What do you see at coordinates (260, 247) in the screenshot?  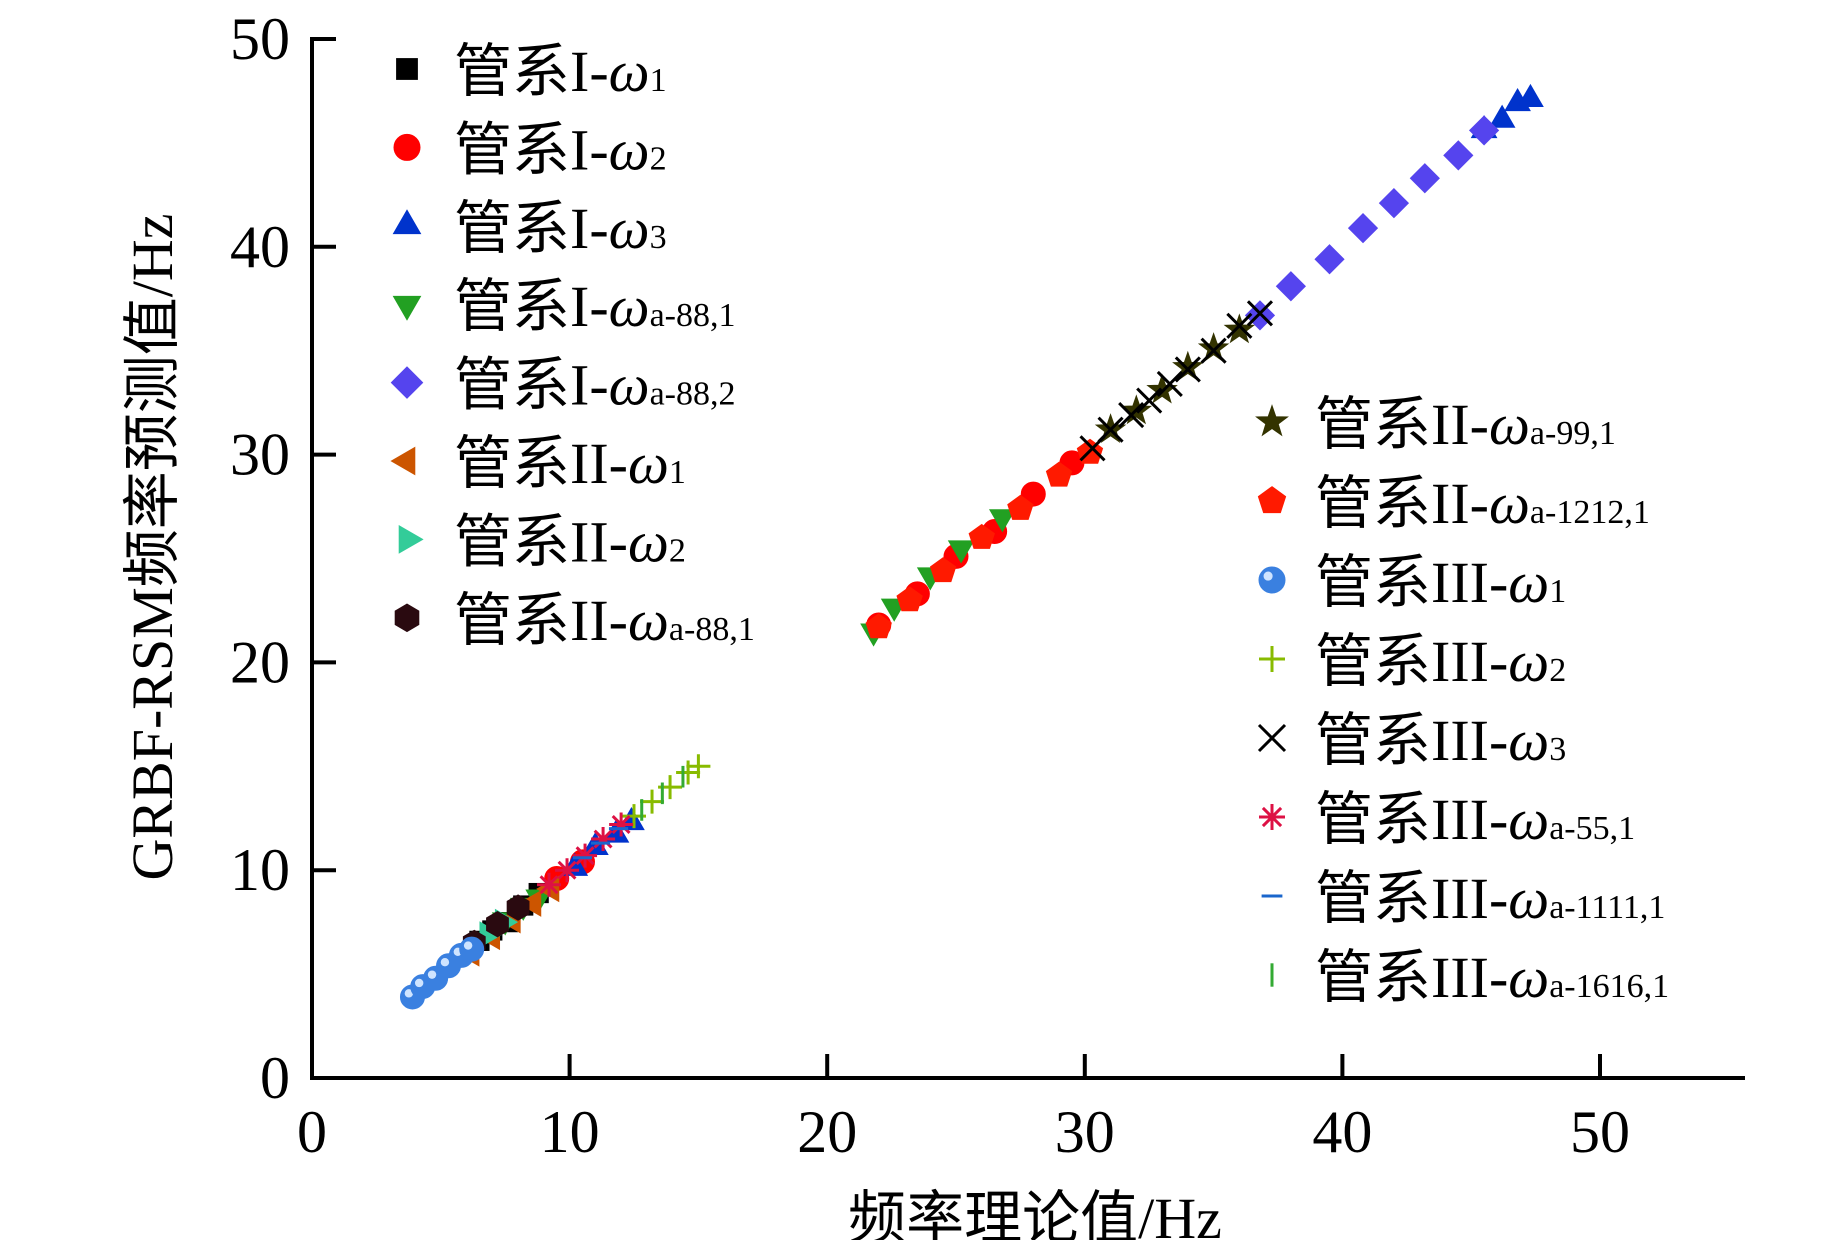 I see `y-tick-label: 40` at bounding box center [260, 247].